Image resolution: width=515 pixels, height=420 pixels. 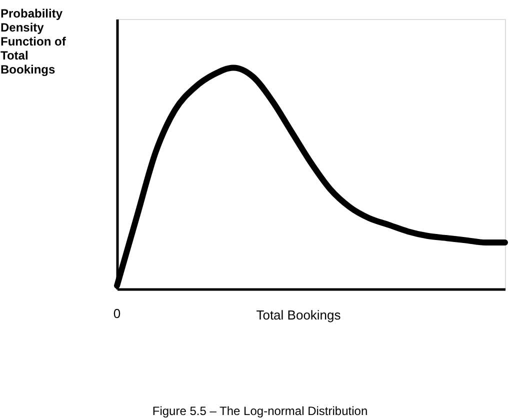 I want to click on caption: Figure 5.5 – The Log-normal Distribution, so click(x=260, y=411).